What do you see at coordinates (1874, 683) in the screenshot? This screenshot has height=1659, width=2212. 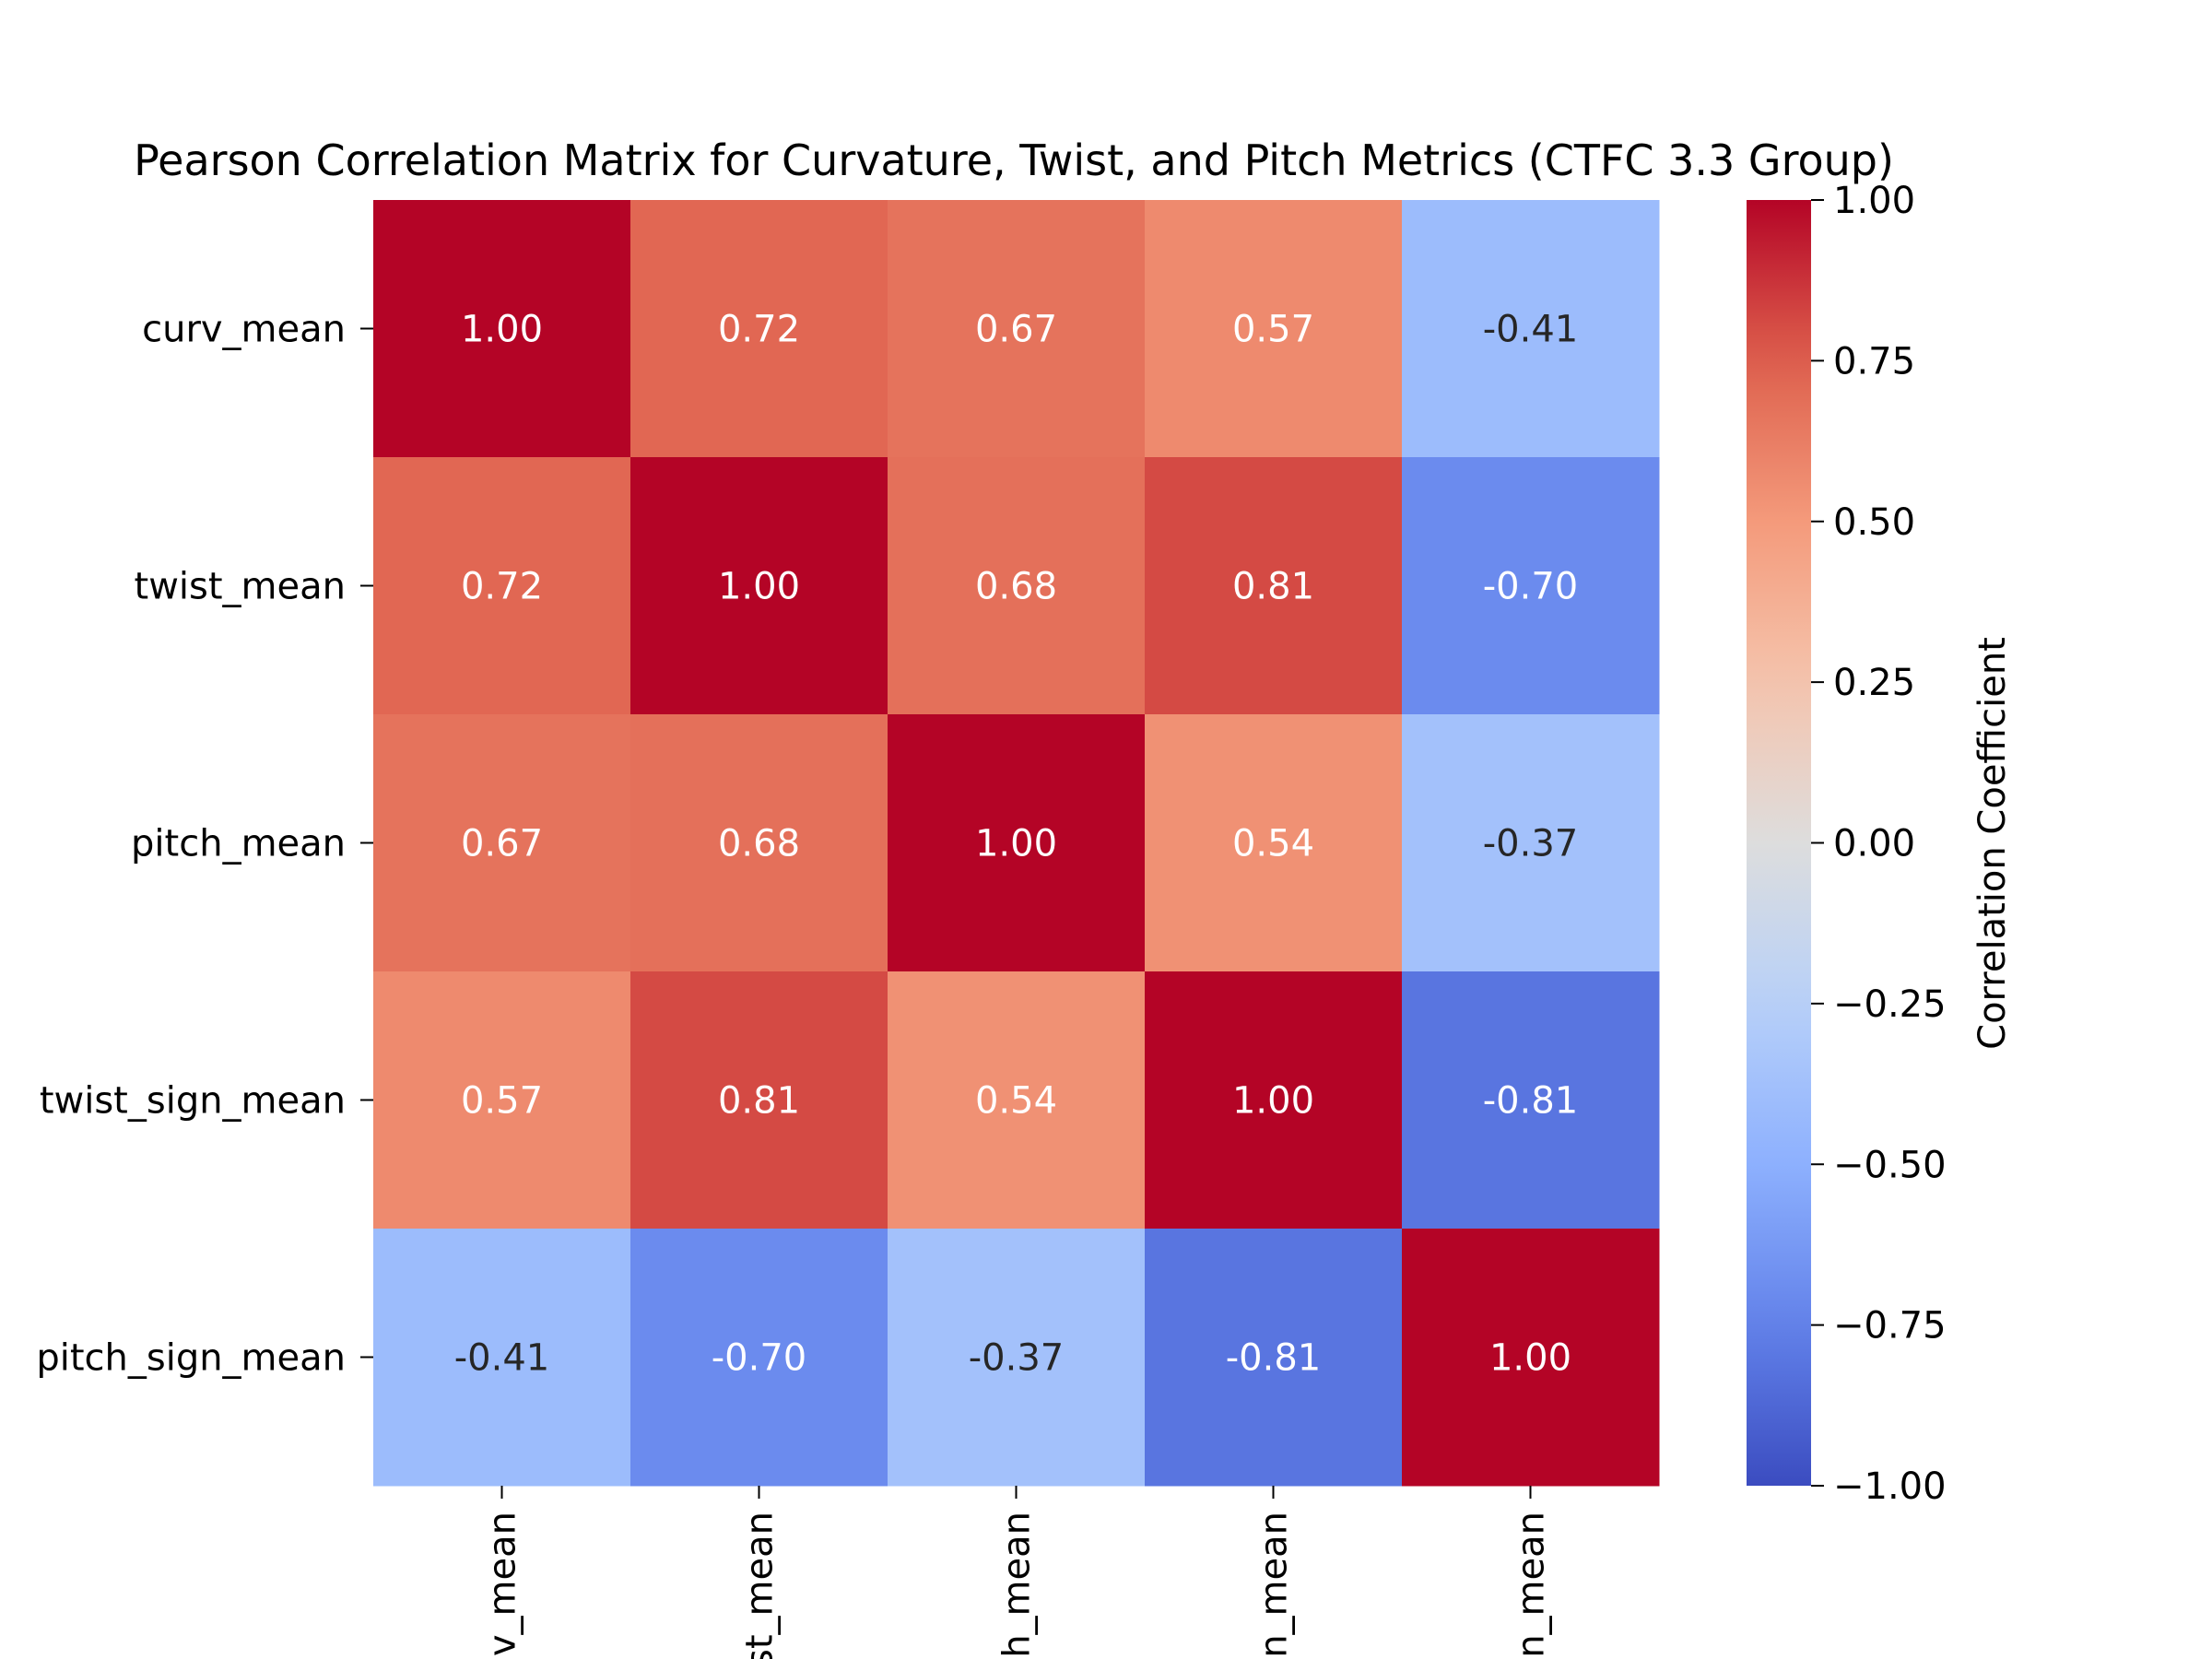 I see `colorbar-tick-label: 0.25` at bounding box center [1874, 683].